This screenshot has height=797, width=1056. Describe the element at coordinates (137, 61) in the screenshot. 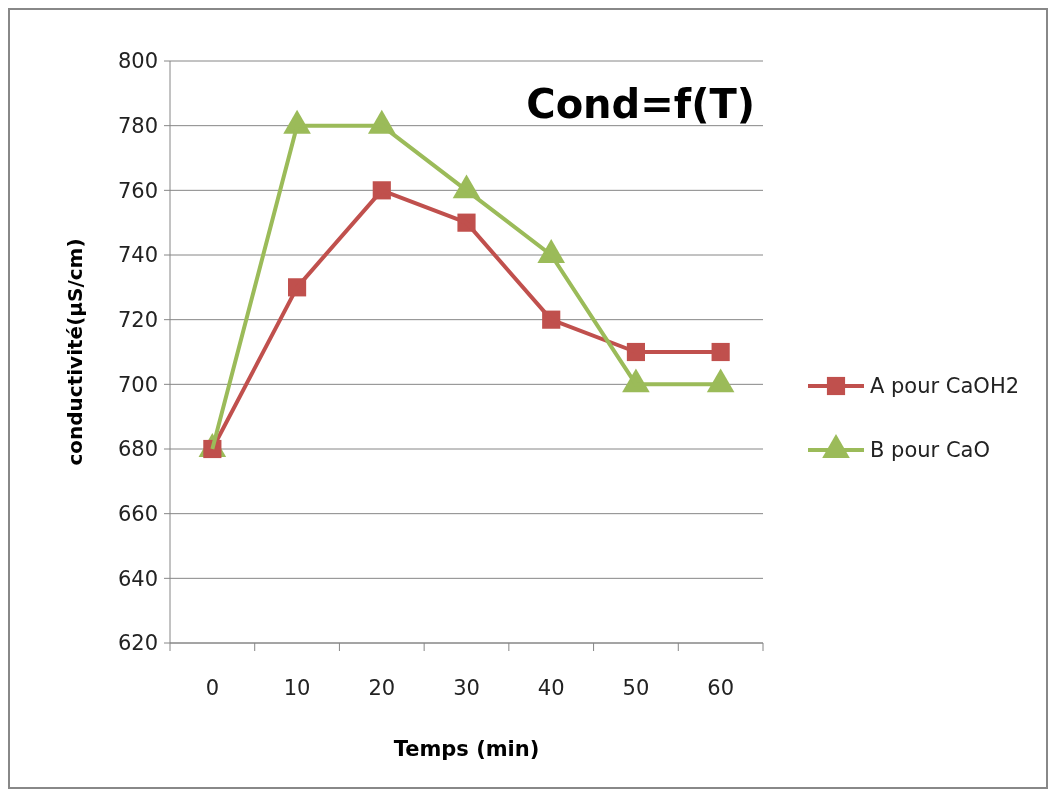

I see `y-tick-label: 800` at that location.